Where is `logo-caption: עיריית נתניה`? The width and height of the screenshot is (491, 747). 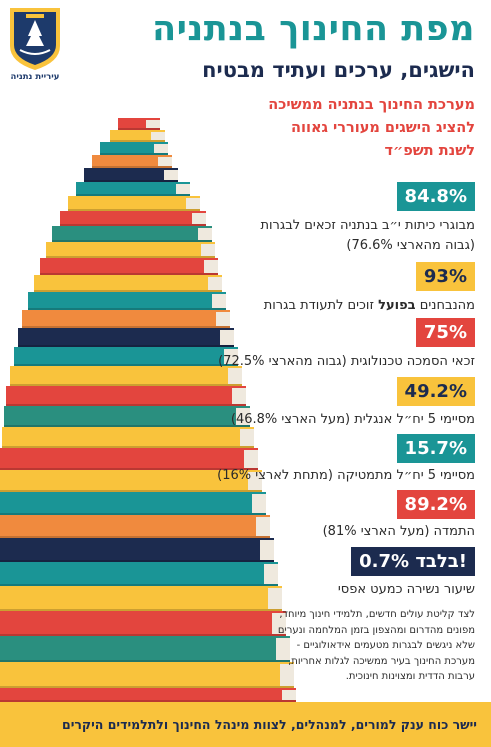 logo-caption: עיריית נתניה is located at coordinates (35, 77).